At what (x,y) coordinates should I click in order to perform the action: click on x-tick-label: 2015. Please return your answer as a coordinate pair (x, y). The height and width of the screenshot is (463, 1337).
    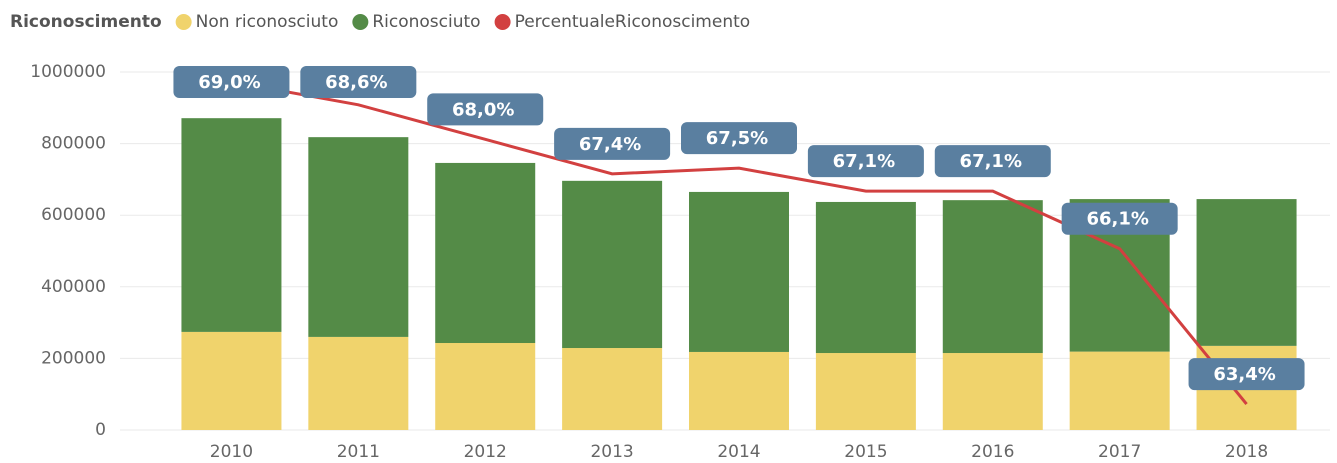
    Looking at the image, I should click on (865, 452).